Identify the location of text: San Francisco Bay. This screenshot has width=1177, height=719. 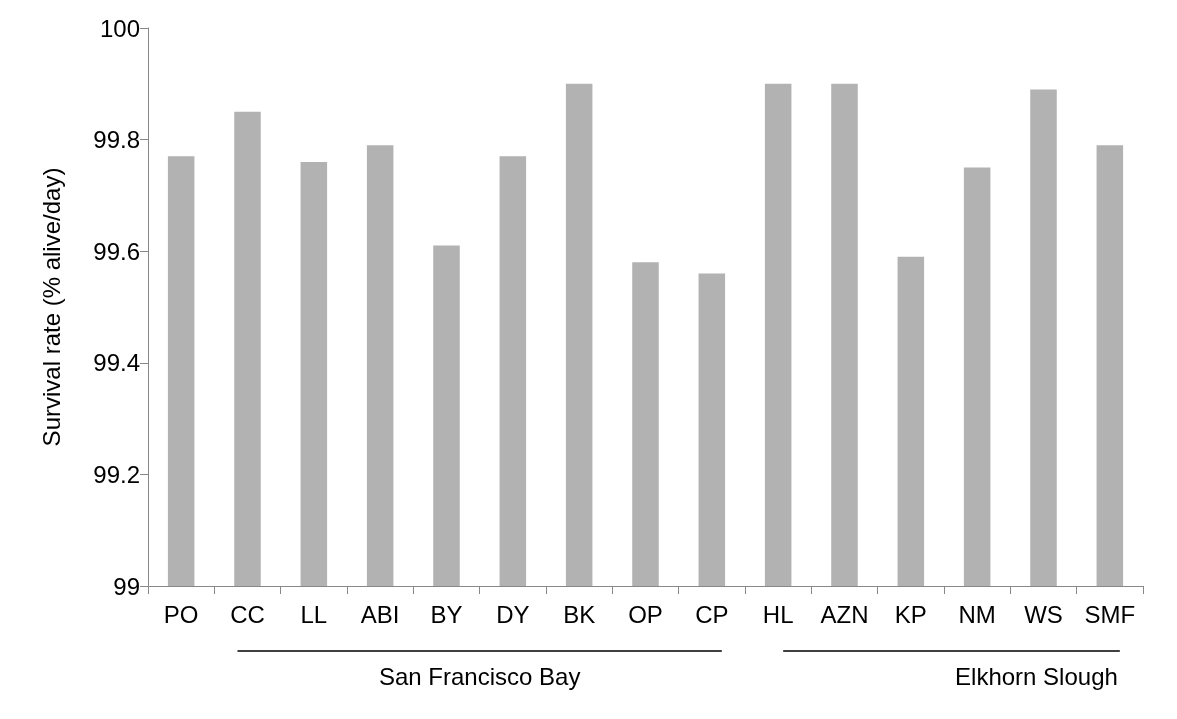
(479, 676).